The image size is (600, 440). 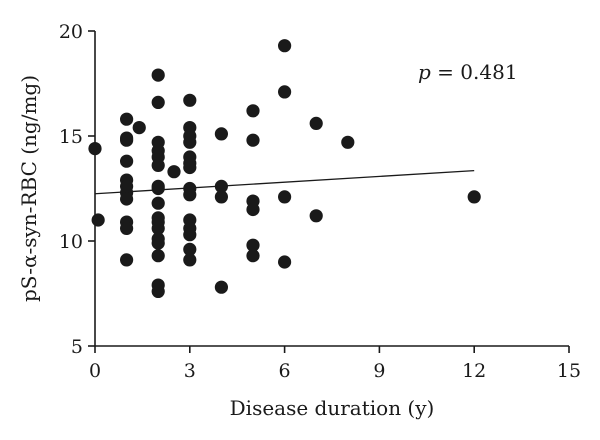 What do you see at coordinates (474, 371) in the screenshot?
I see `x-tick-label: 12` at bounding box center [474, 371].